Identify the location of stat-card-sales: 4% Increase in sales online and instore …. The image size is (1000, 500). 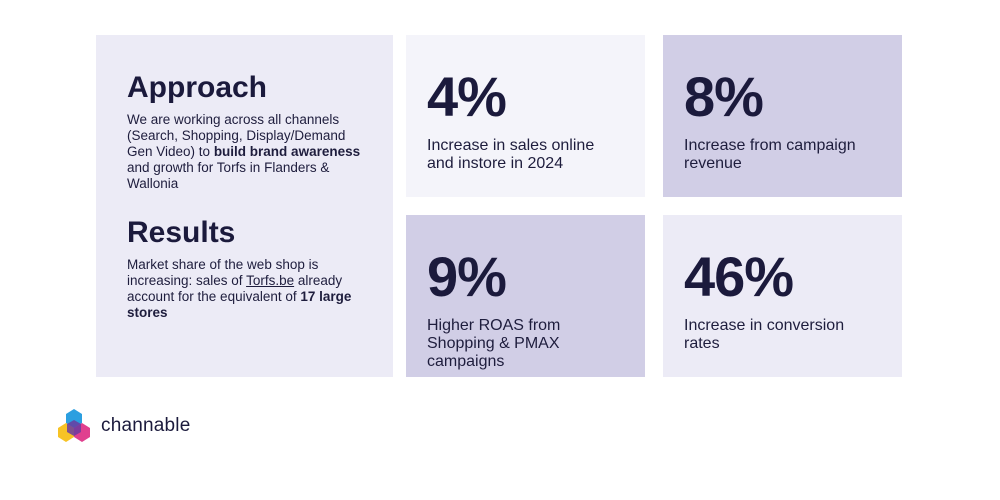
(525, 116).